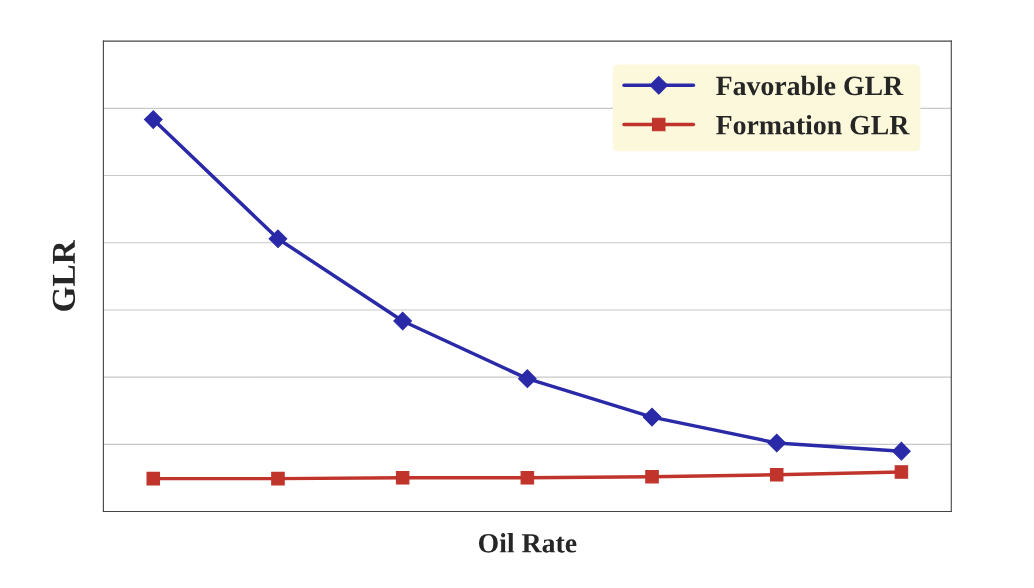 The width and height of the screenshot is (1034, 588). Describe the element at coordinates (813, 124) in the screenshot. I see `legend-label: Formation GLR` at that location.